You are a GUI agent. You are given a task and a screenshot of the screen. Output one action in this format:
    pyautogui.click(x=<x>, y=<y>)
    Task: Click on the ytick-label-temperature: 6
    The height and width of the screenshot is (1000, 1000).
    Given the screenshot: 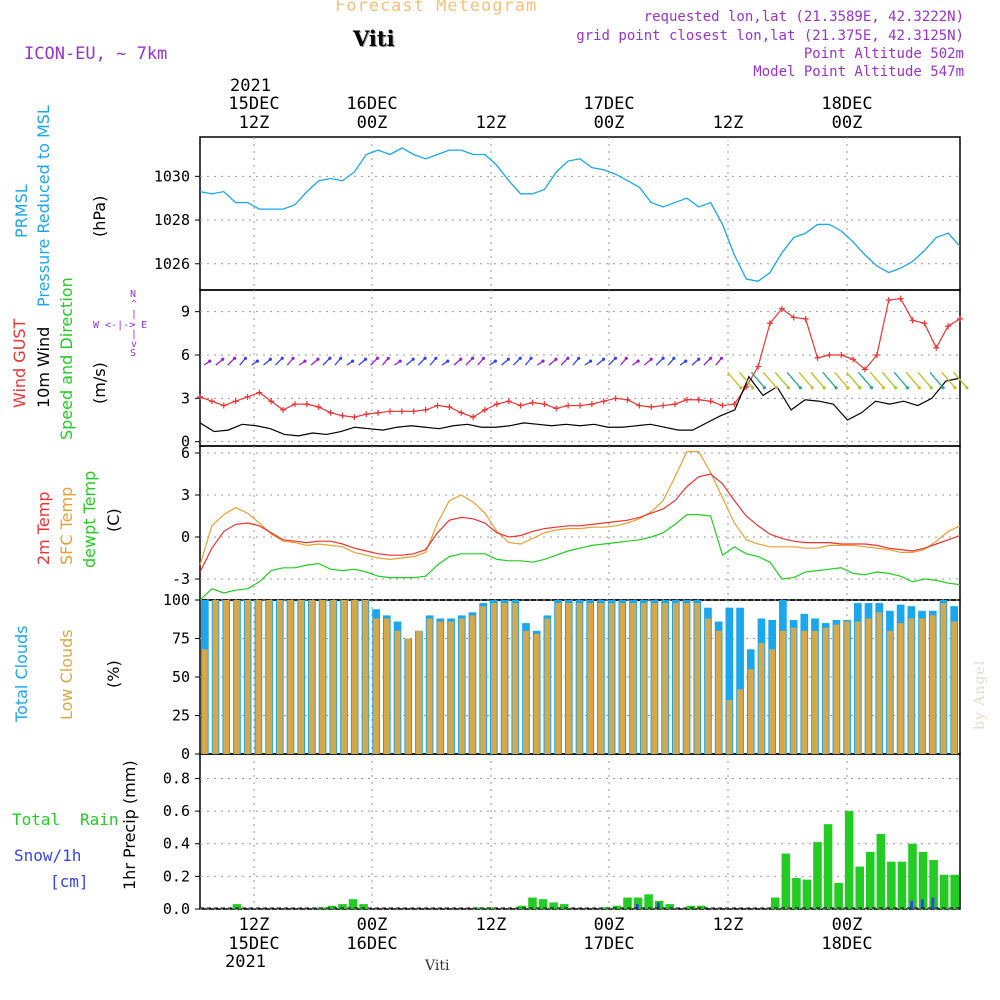 What is the action you would take?
    pyautogui.click(x=185, y=453)
    